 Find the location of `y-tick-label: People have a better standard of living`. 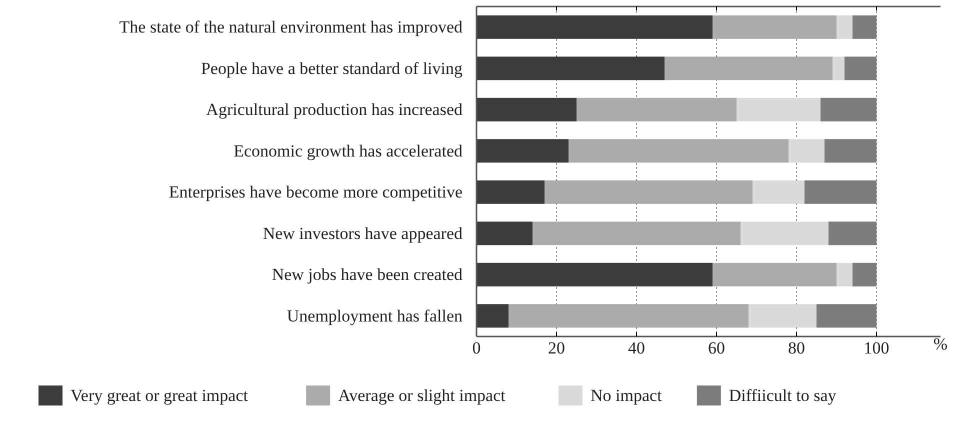

y-tick-label: People have a better standard of living is located at coordinates (331, 68).